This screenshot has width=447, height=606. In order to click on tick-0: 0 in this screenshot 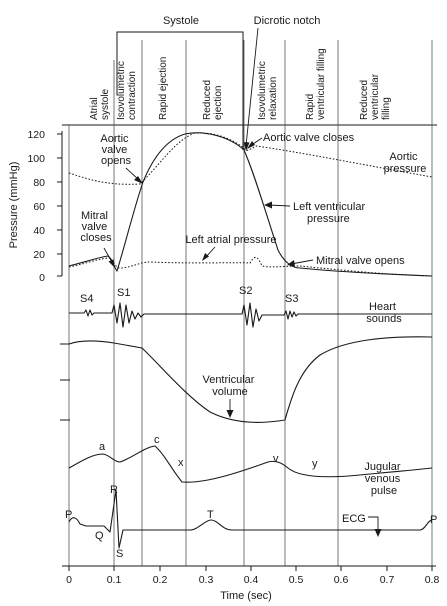, I will do `click(42, 278)`.